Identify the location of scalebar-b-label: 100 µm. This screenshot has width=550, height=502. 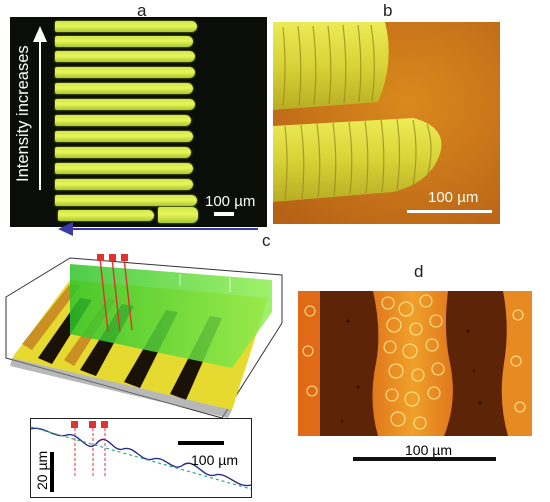
(453, 197).